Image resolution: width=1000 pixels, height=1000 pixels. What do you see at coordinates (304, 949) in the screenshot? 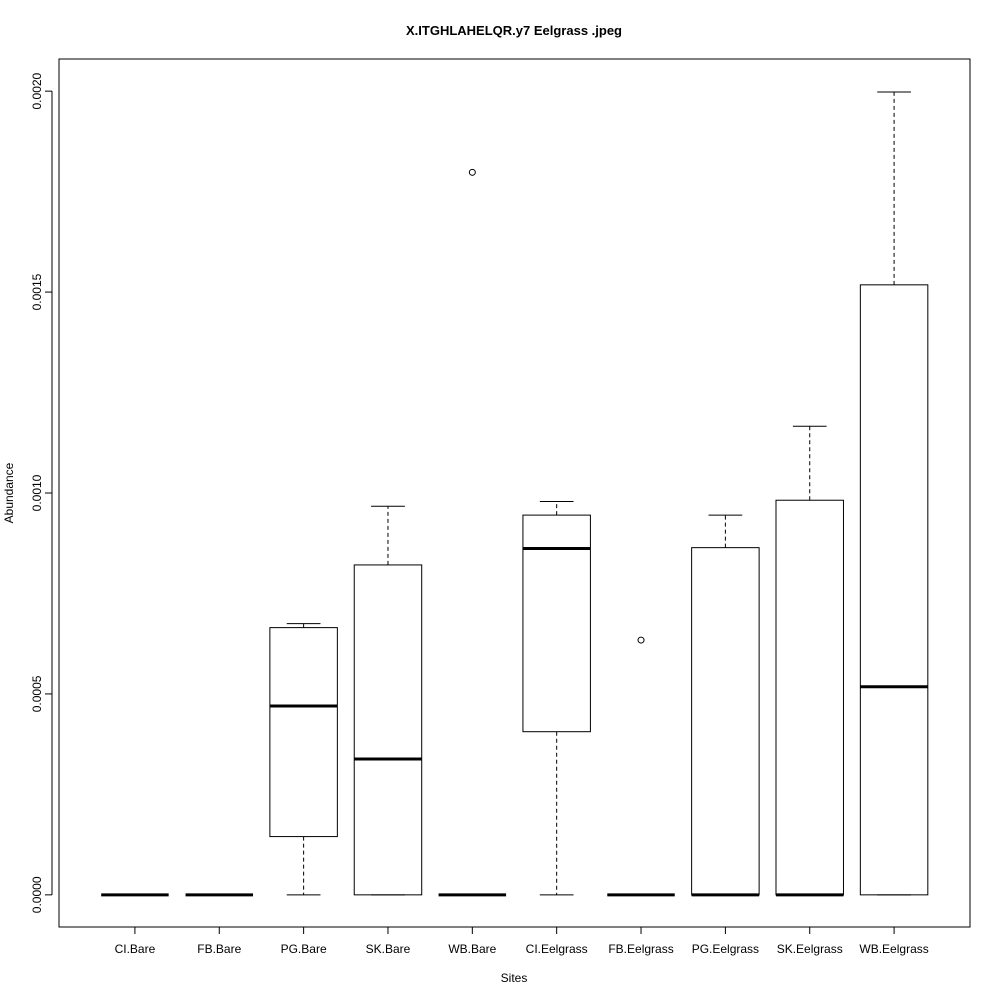
I see `x-tick-label: PG.Bare` at bounding box center [304, 949].